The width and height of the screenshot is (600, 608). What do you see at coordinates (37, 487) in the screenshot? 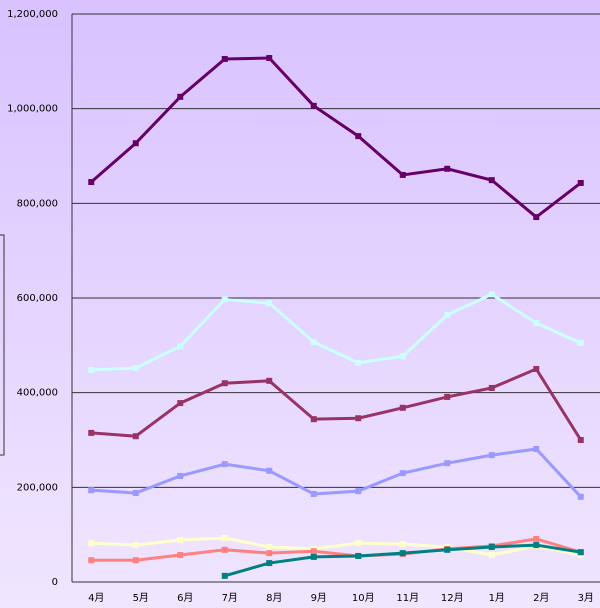
I see `y-tick-label: 200,000` at bounding box center [37, 487].